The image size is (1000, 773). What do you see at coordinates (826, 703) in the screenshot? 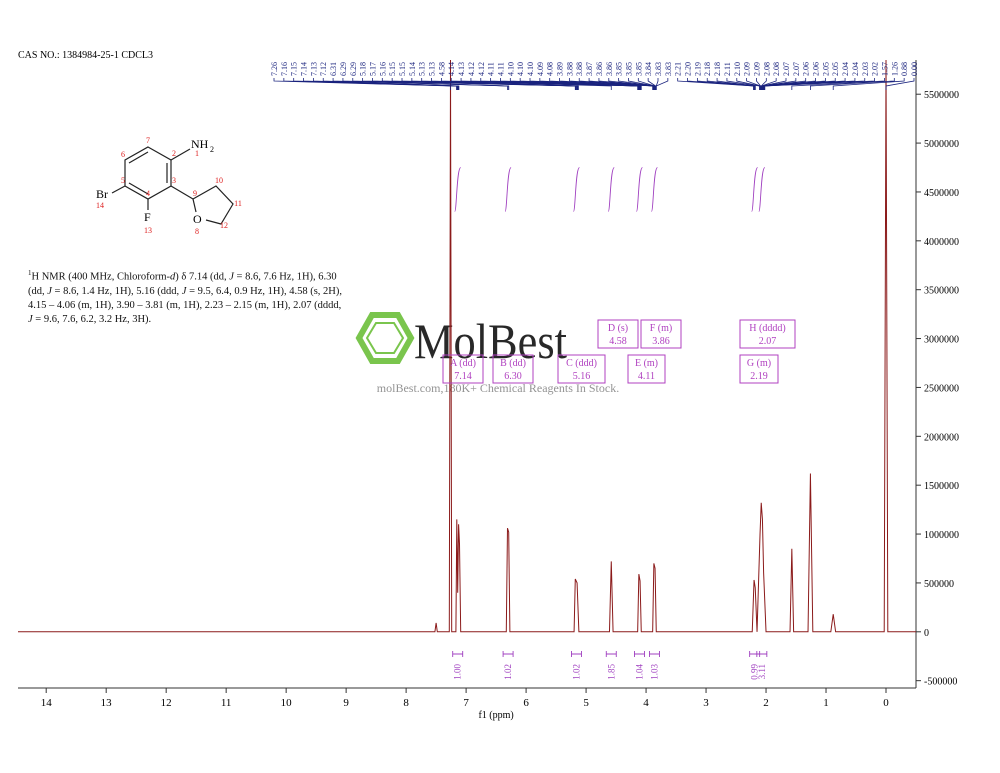
I see `x-tick-label: 1` at bounding box center [826, 703].